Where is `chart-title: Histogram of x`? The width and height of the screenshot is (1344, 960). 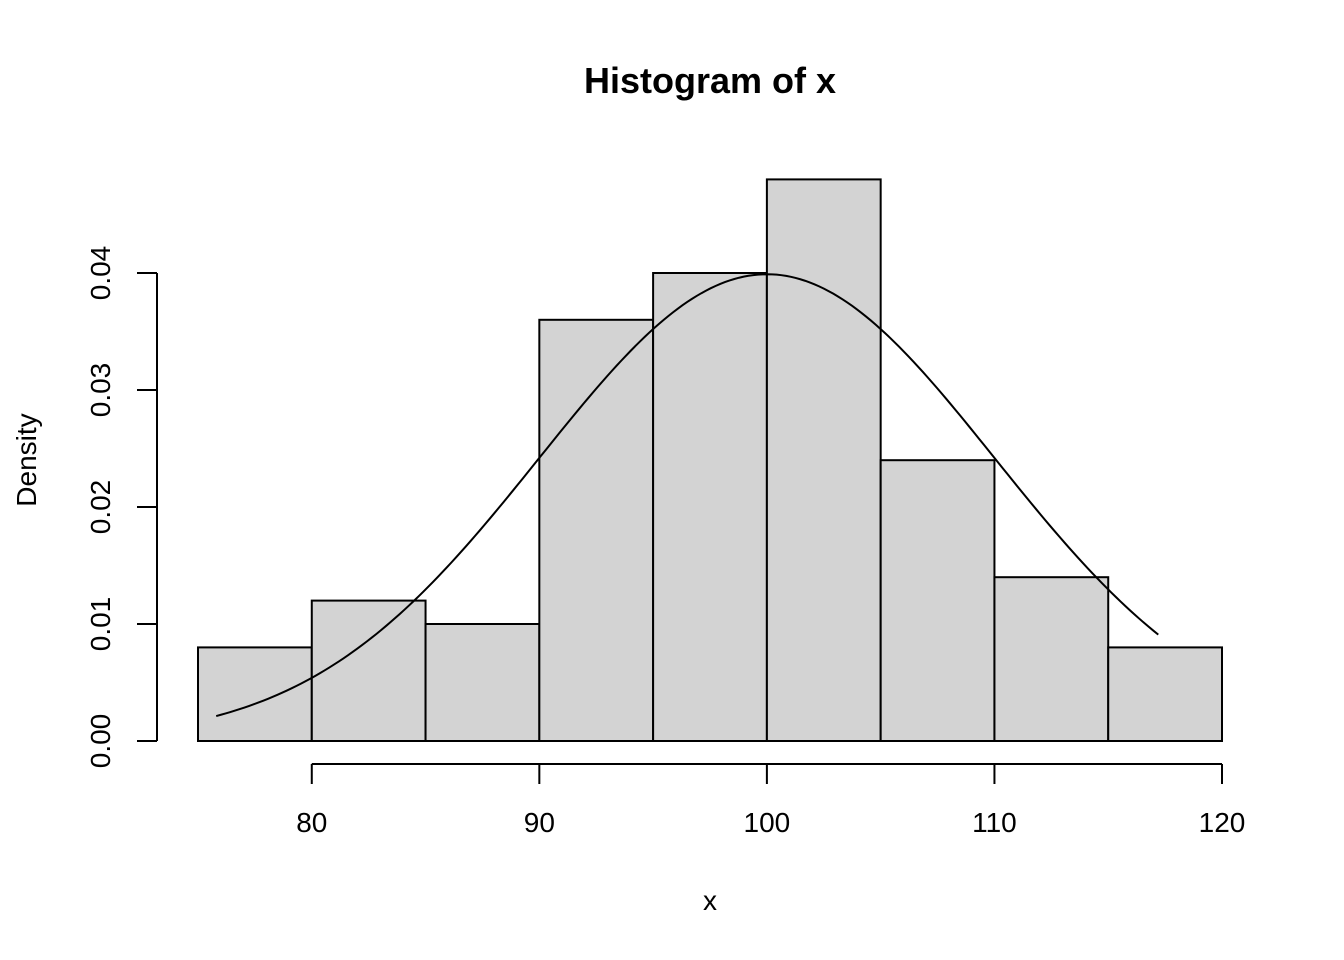 chart-title: Histogram of x is located at coordinates (710, 80).